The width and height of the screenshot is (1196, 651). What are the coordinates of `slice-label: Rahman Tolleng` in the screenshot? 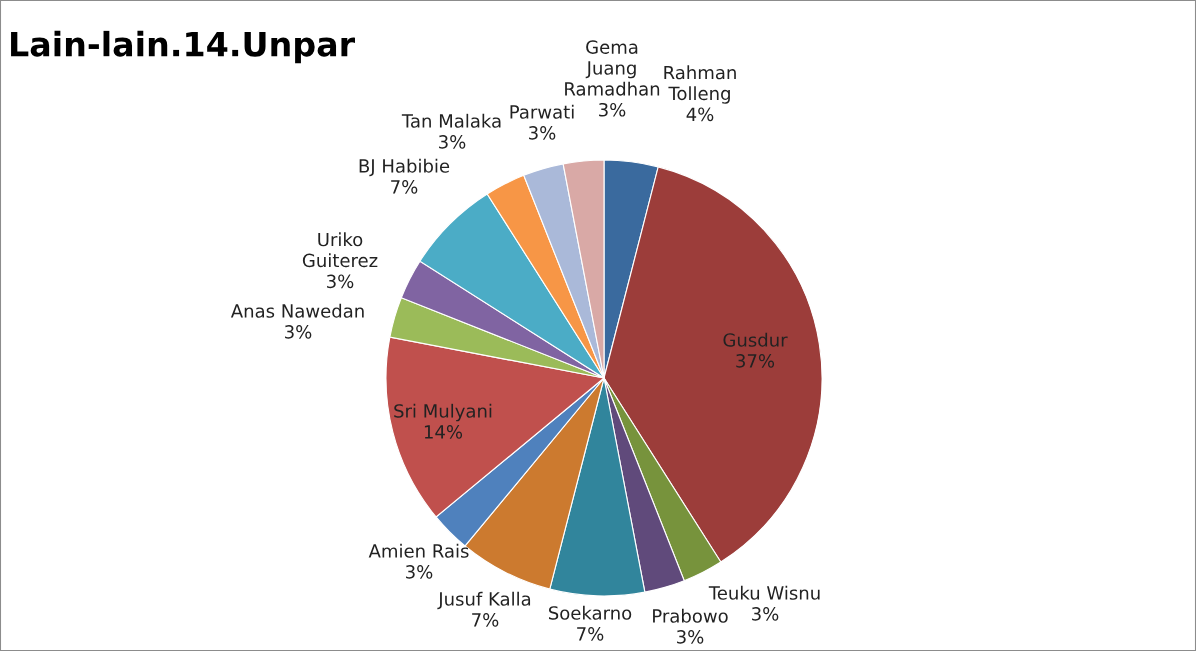 It's located at (700, 84).